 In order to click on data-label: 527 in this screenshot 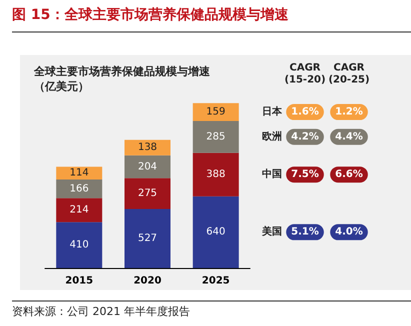, I will do `click(148, 238)`.